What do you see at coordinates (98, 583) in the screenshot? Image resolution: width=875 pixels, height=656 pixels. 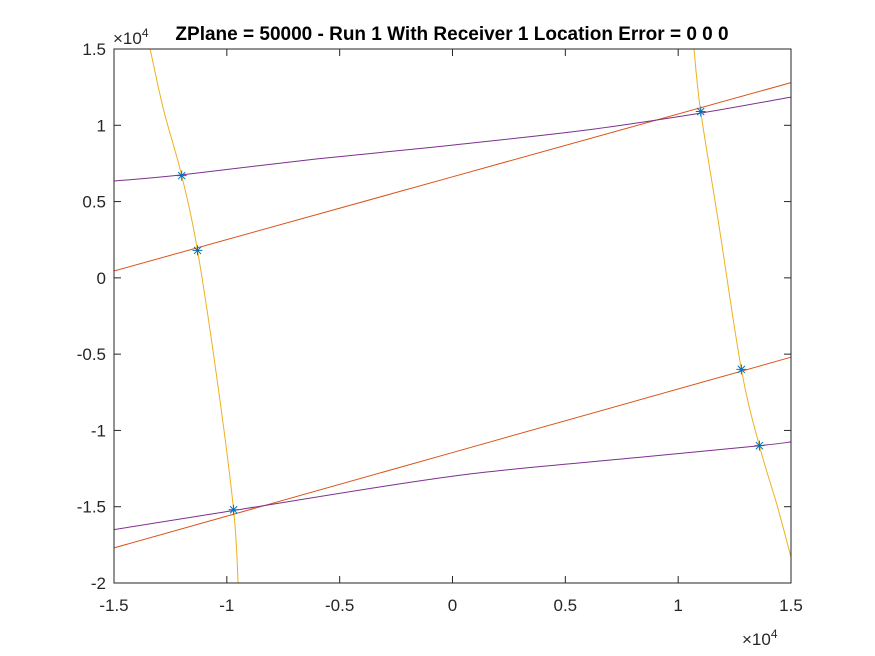 I see `y-tick-label: -2` at bounding box center [98, 583].